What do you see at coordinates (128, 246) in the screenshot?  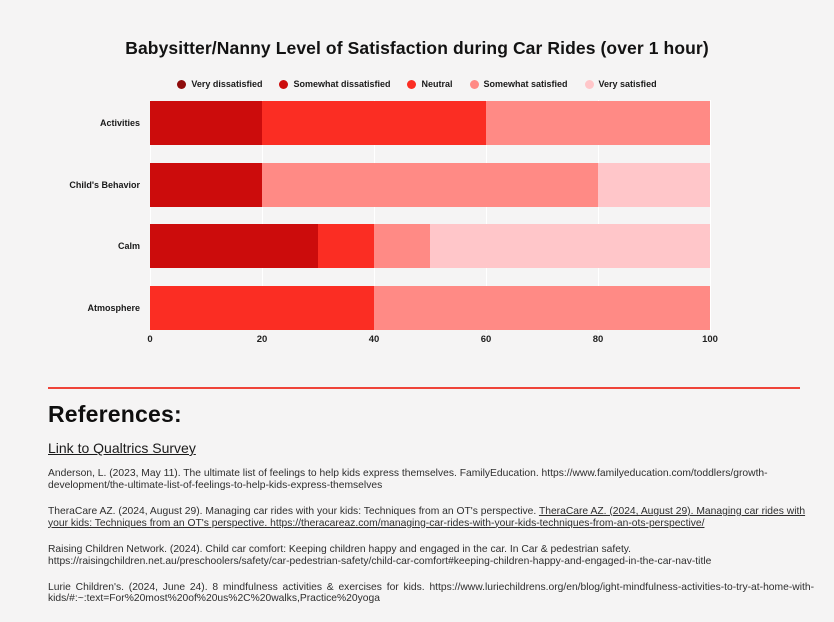 I see `category-label: Calm` at bounding box center [128, 246].